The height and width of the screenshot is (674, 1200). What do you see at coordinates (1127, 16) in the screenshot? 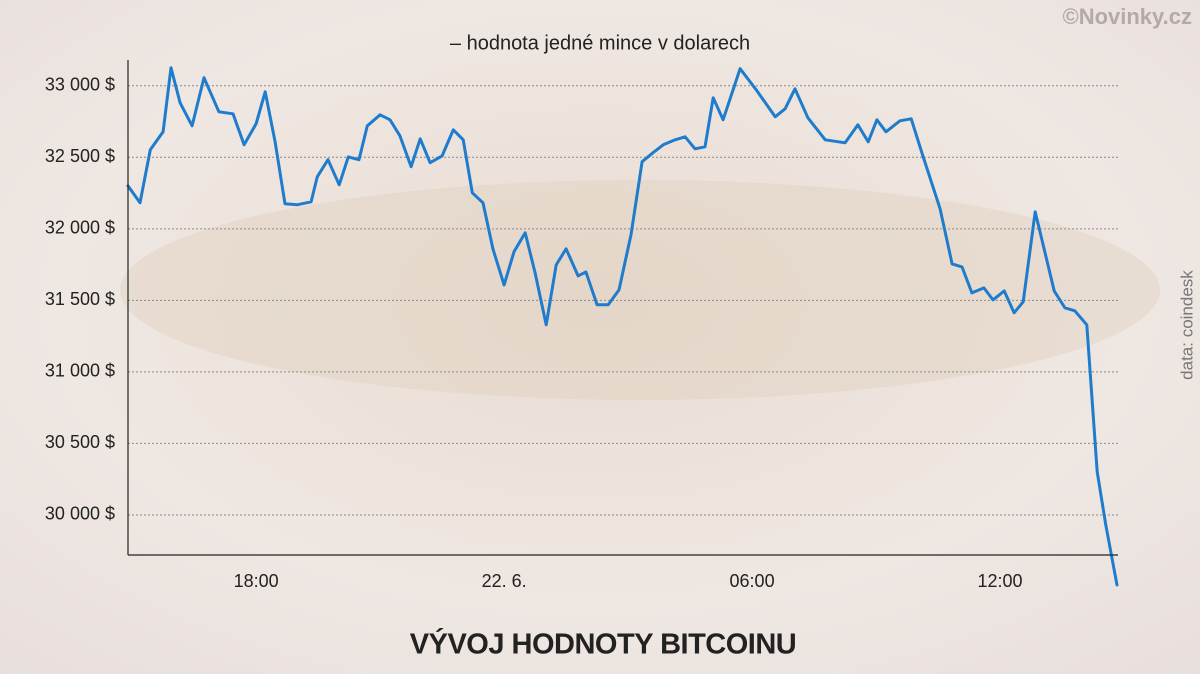
I see `credit: ©Novinky.cz` at bounding box center [1127, 16].